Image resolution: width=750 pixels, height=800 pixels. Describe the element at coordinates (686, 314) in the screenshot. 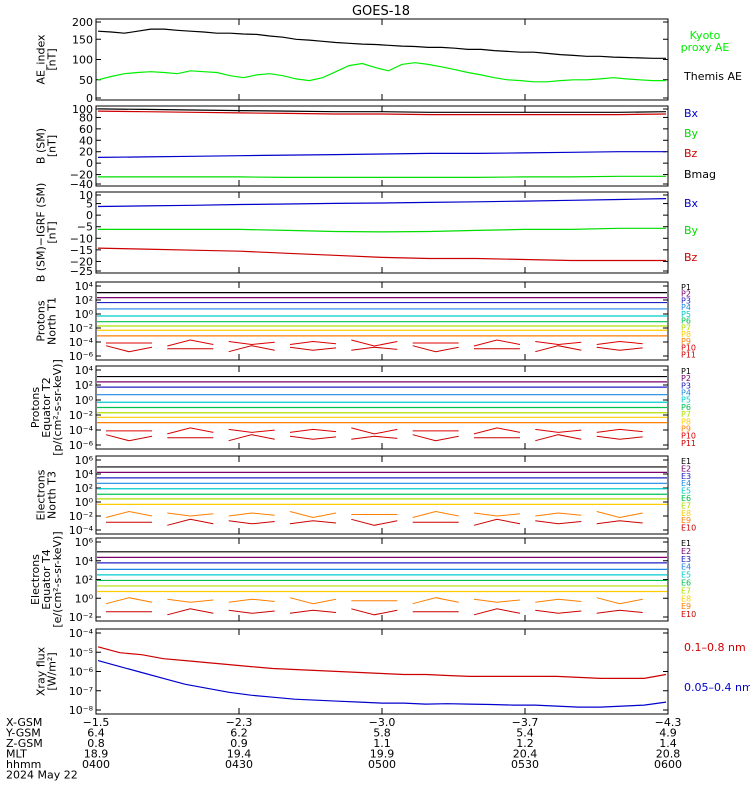

I see `channel-label: P5` at that location.